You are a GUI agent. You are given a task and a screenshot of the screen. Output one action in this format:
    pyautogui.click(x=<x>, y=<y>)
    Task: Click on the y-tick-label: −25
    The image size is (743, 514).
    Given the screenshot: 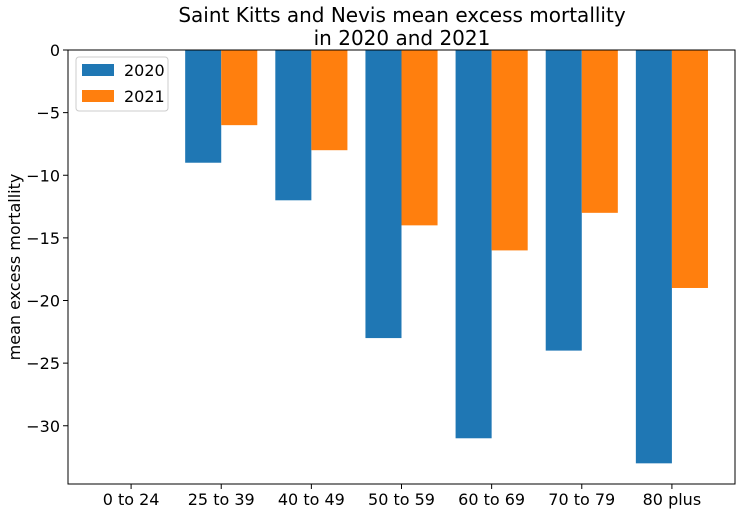 What is the action you would take?
    pyautogui.click(x=43, y=363)
    